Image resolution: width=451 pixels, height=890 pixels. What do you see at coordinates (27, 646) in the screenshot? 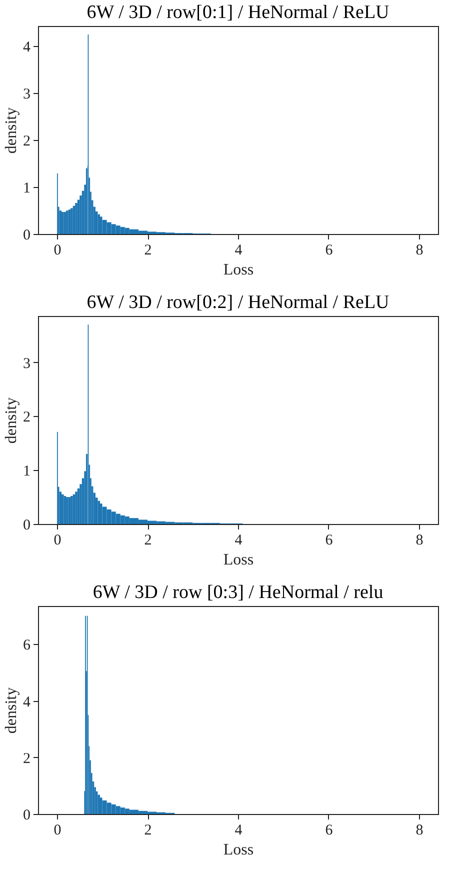
I see `y-tick-label: 6` at bounding box center [27, 646].